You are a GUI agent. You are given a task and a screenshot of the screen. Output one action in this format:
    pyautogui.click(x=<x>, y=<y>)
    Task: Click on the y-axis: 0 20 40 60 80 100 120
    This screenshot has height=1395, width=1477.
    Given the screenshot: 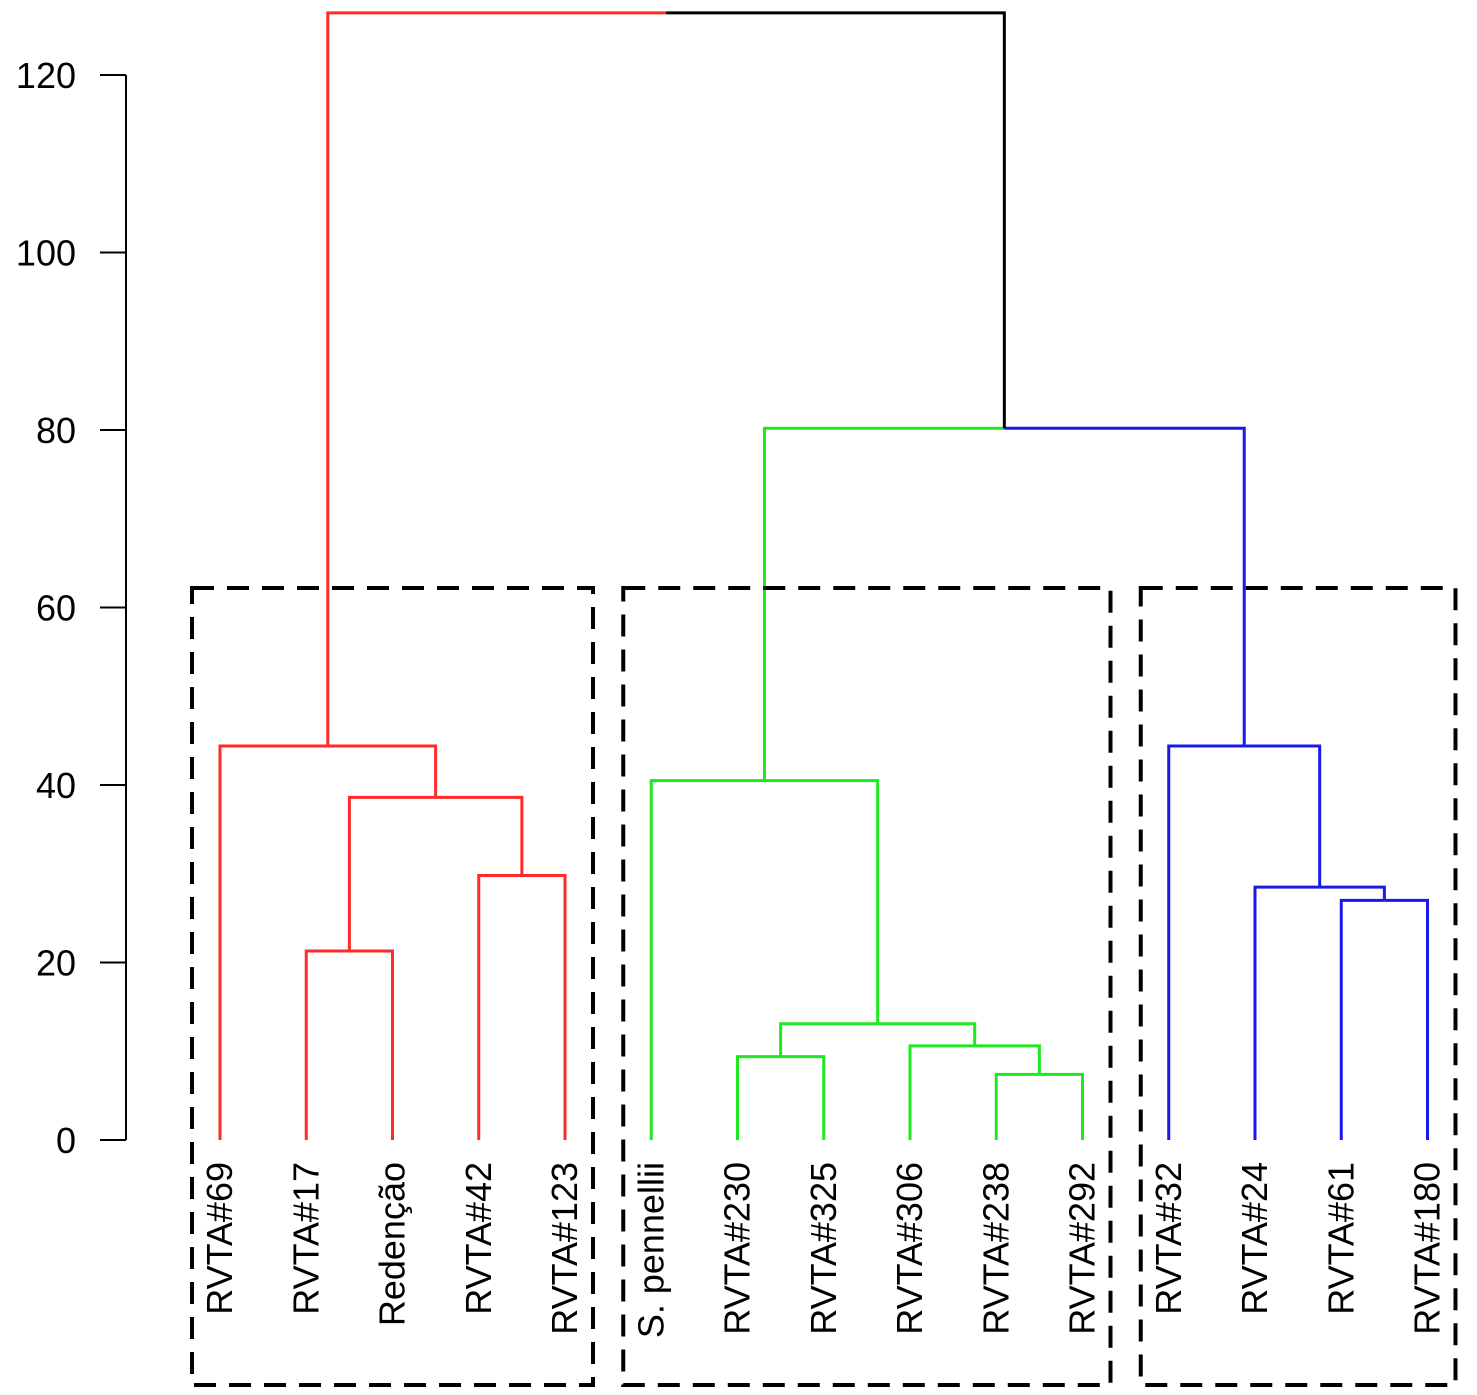 What is the action you would take?
    pyautogui.click(x=71, y=608)
    